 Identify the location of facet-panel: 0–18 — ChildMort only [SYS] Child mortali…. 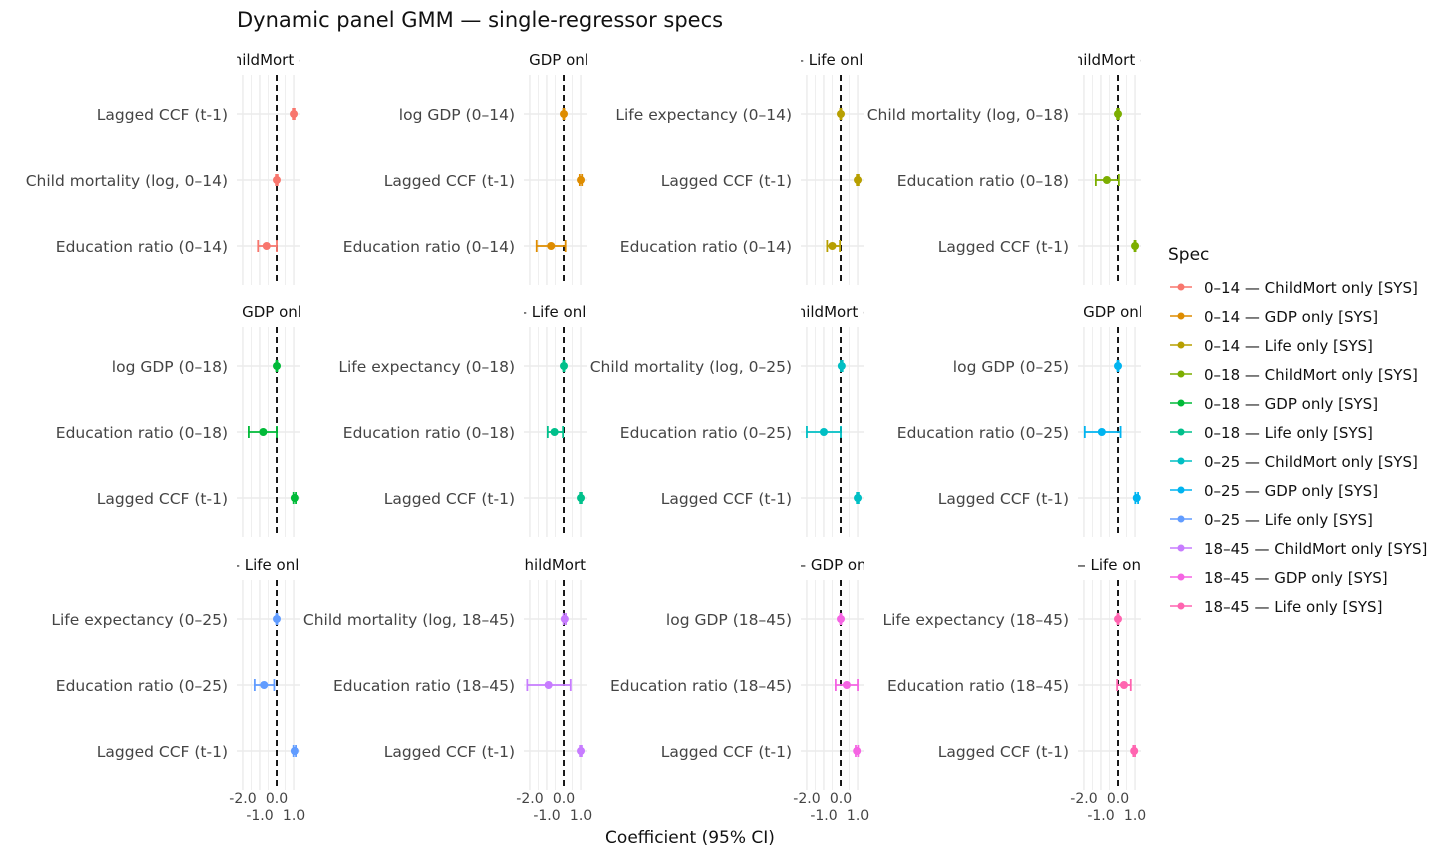
(1042, 168).